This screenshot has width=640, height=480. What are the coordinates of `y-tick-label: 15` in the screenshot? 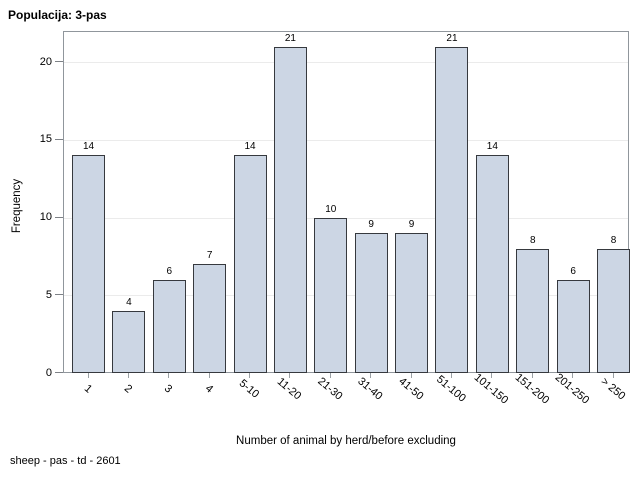 It's located at (45, 139).